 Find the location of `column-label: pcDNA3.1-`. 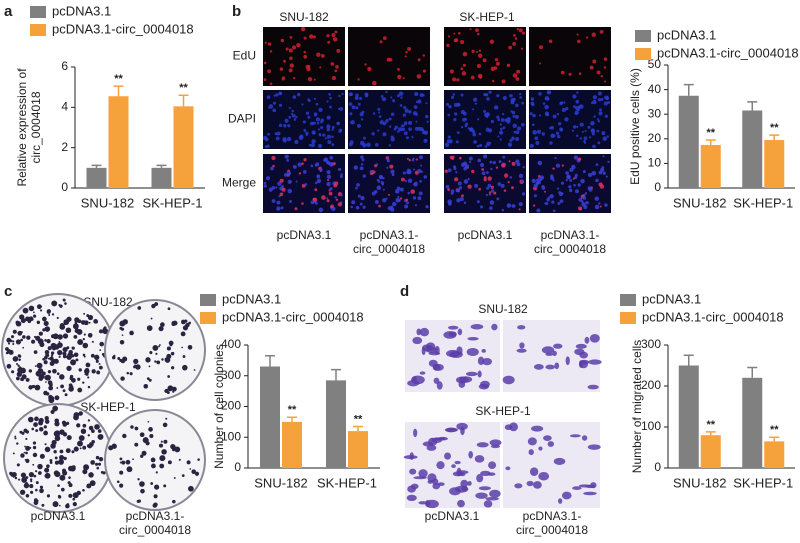

column-label: pcDNA3.1- is located at coordinates (155, 516).